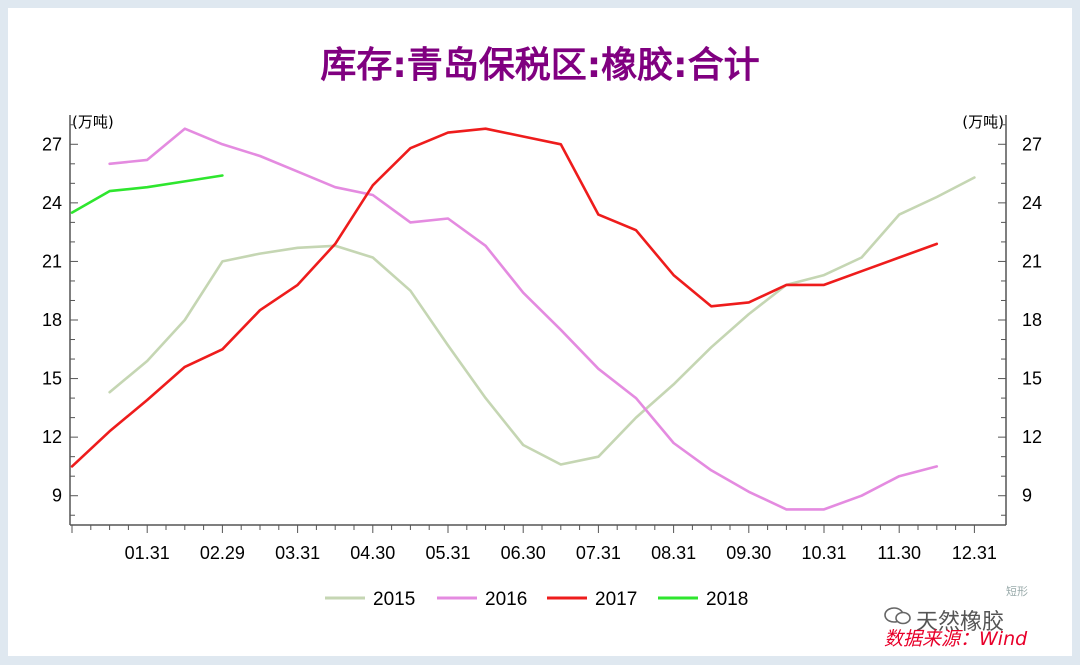 The width and height of the screenshot is (1080, 665). What do you see at coordinates (536, 599) in the screenshot?
I see `legend: 2015 2016 2017 2018` at bounding box center [536, 599].